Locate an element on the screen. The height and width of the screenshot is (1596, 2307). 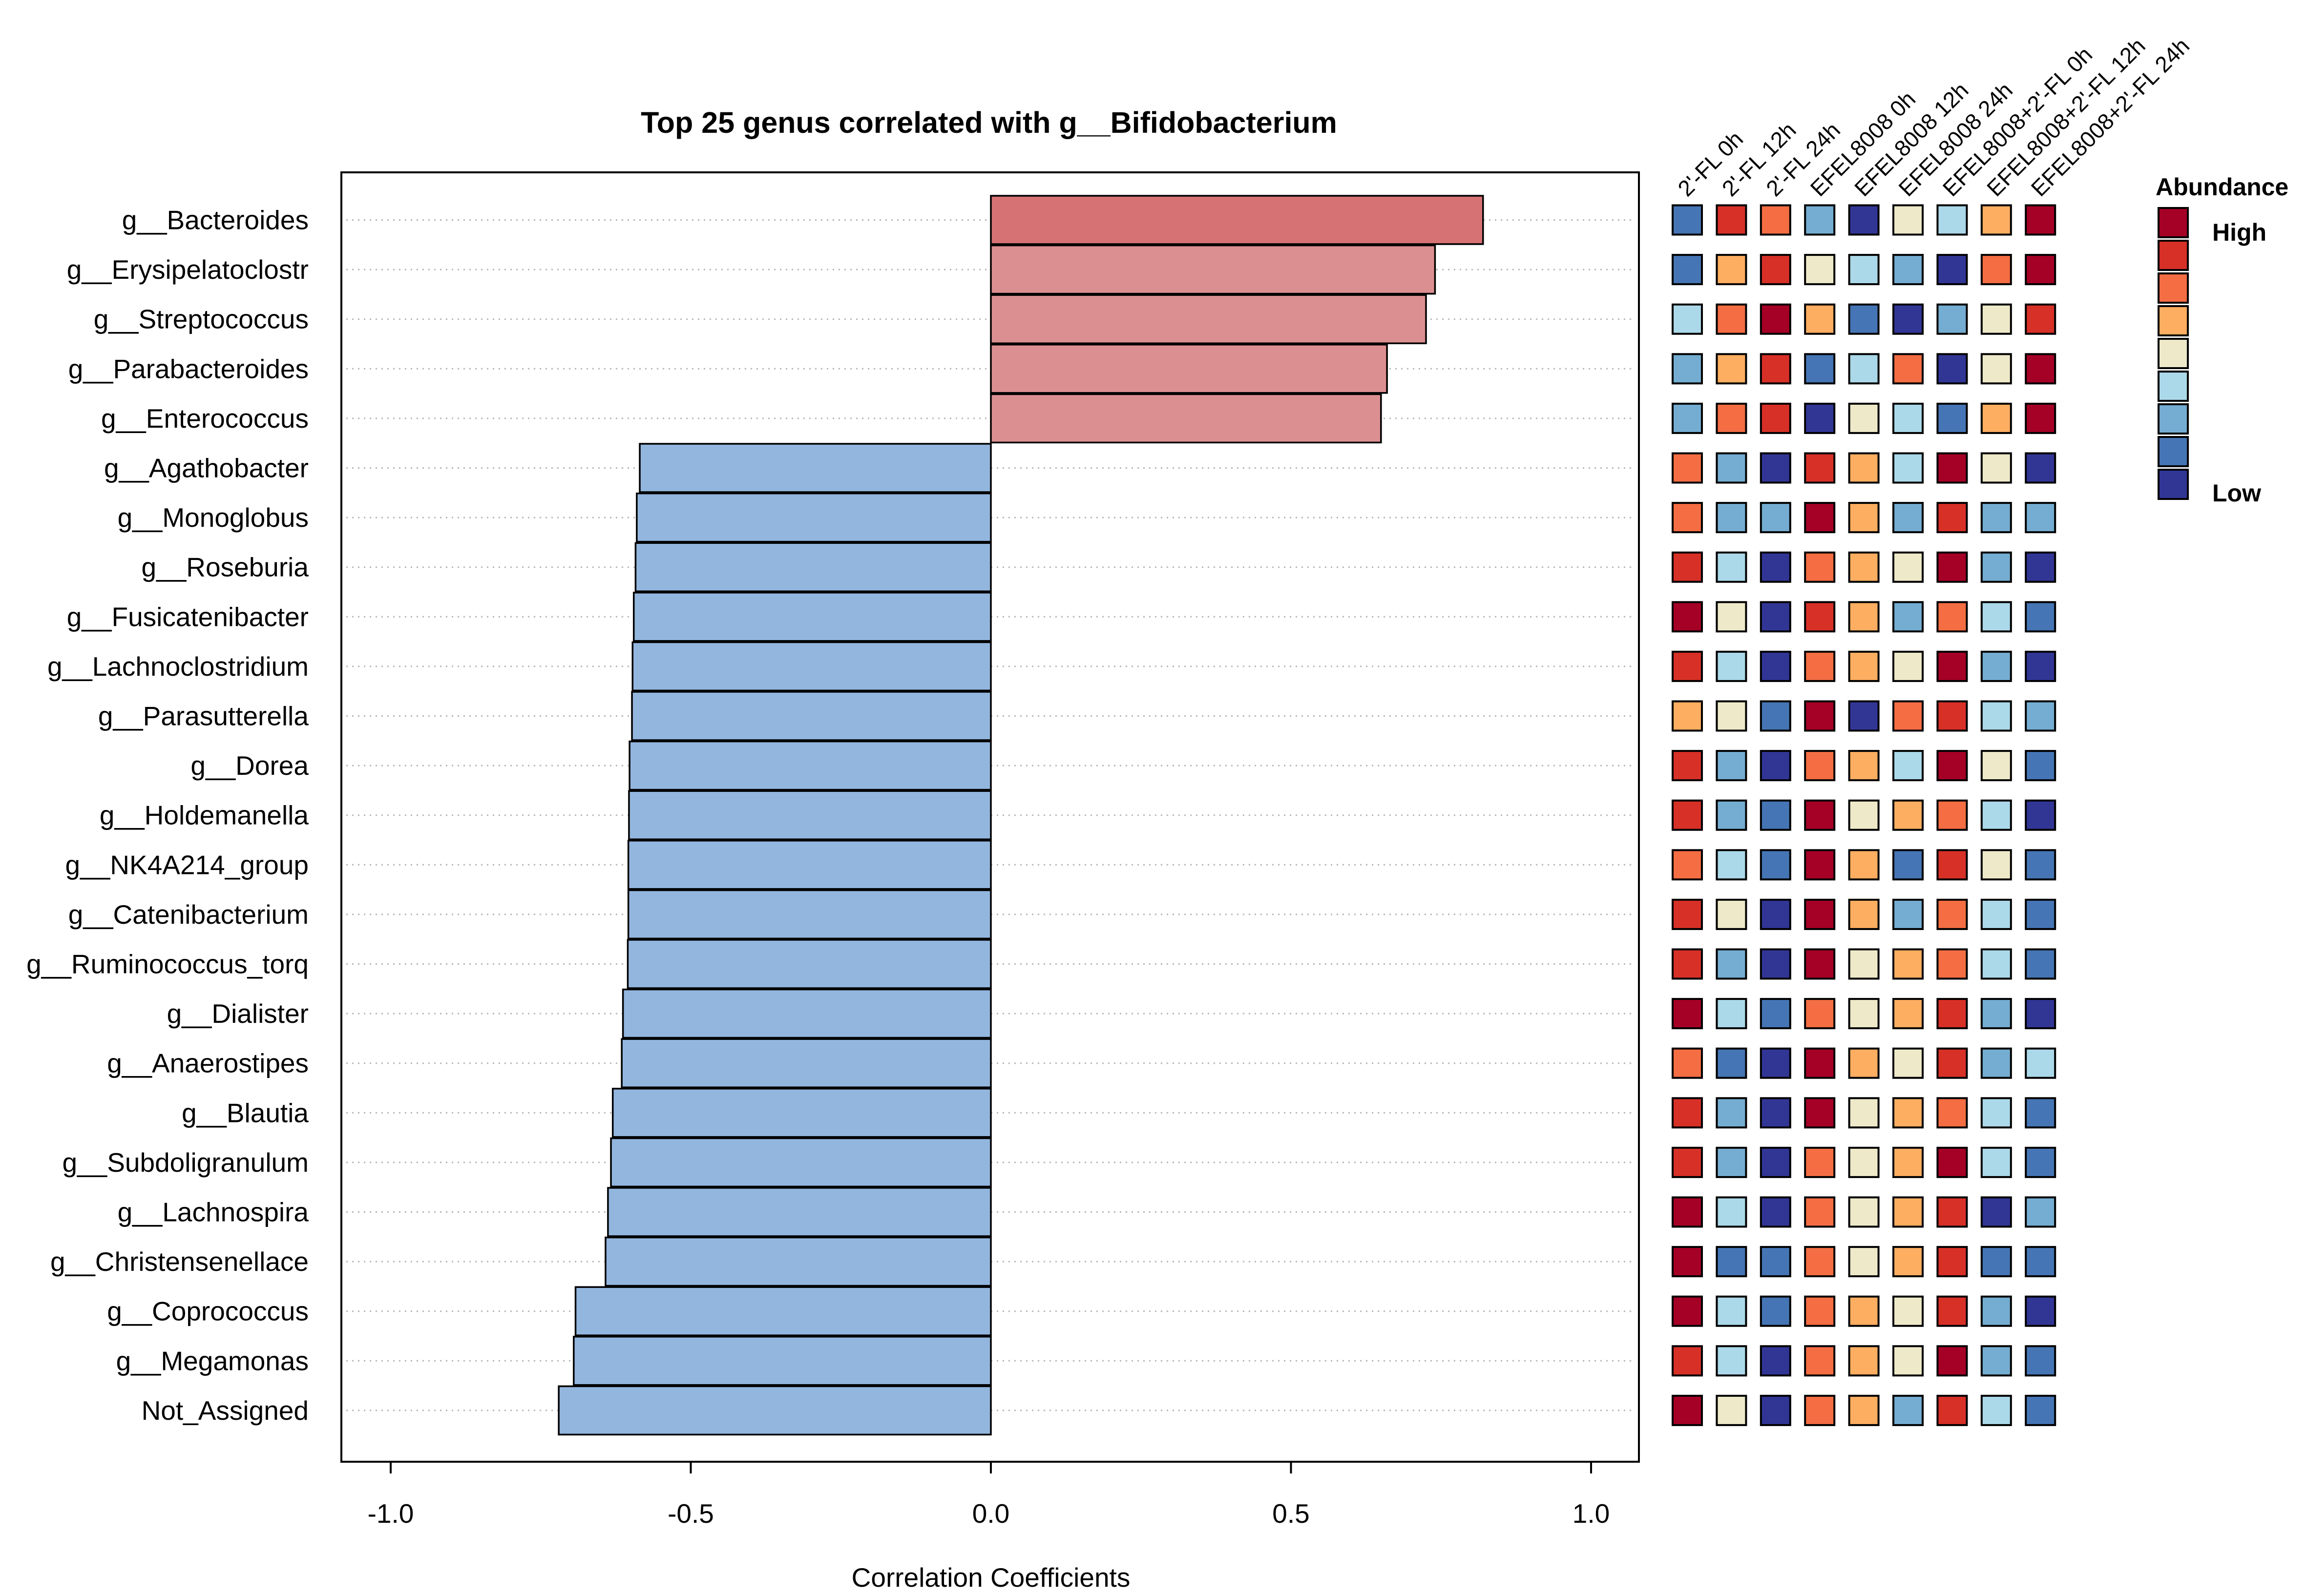
bar-g-anaerostipes is located at coordinates (806, 1063).